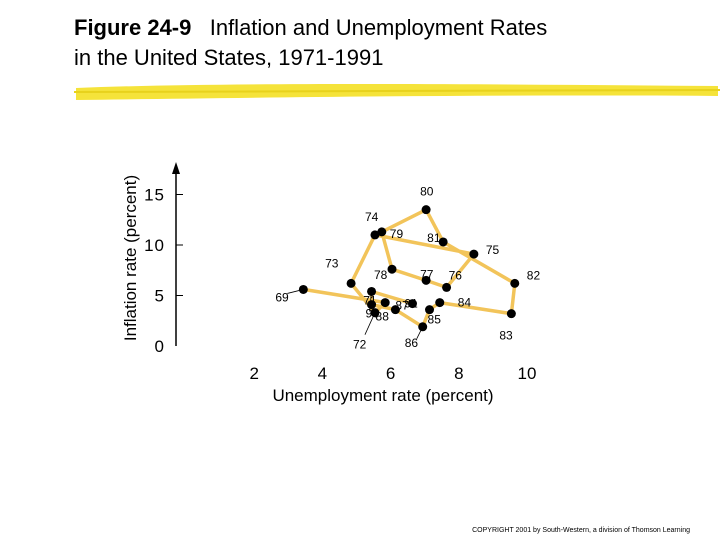  What do you see at coordinates (253, 373) in the screenshot?
I see `x-tick-label-2: 2` at bounding box center [253, 373].